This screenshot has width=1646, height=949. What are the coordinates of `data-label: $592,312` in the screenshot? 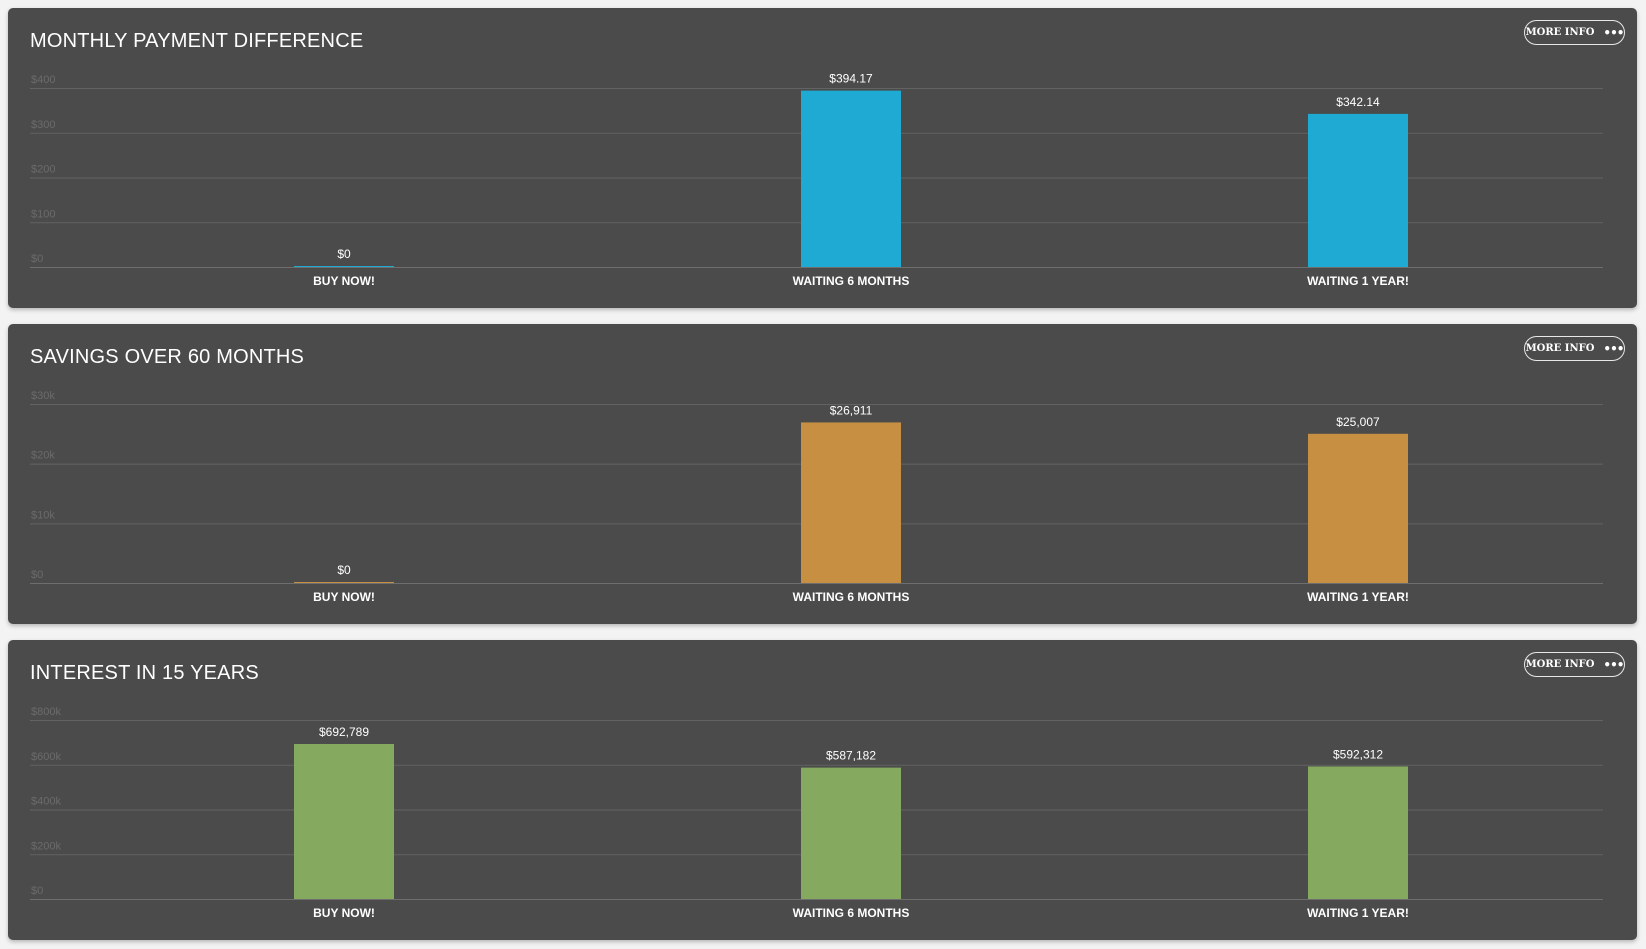 It's located at (1358, 754).